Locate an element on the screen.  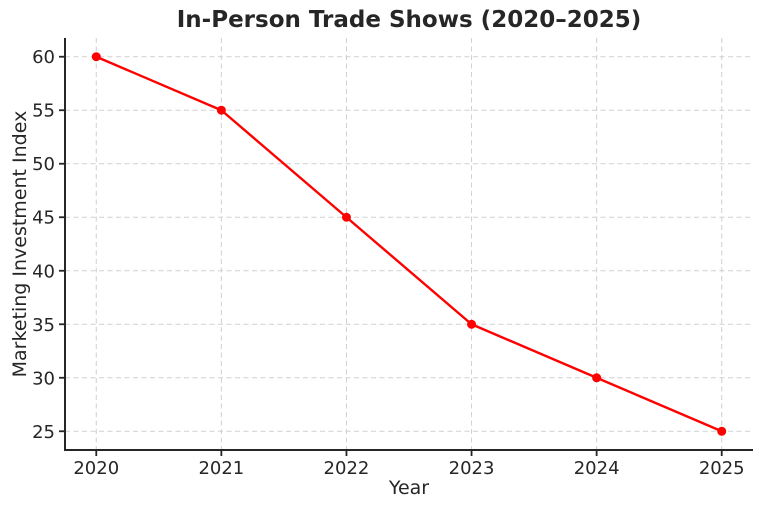
y-tick-label: 25 is located at coordinates (43, 432).